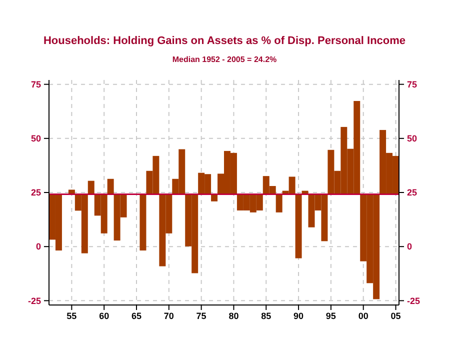  What do you see at coordinates (331, 316) in the screenshot?
I see `x-tick-label: 95` at bounding box center [331, 316].